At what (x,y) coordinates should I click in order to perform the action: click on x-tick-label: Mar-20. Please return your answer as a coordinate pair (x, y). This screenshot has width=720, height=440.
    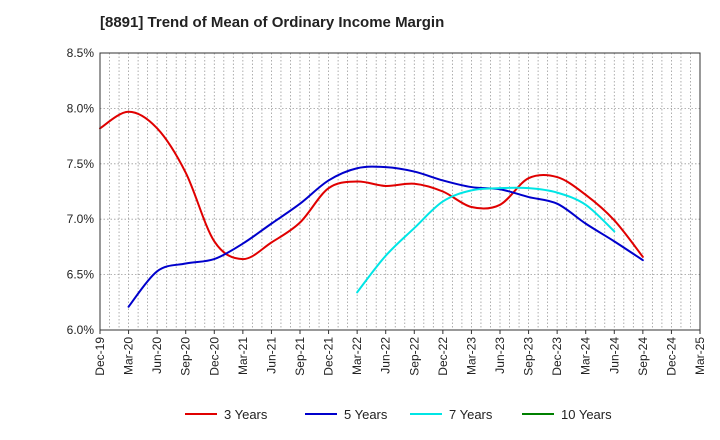
    Looking at the image, I should click on (129, 356).